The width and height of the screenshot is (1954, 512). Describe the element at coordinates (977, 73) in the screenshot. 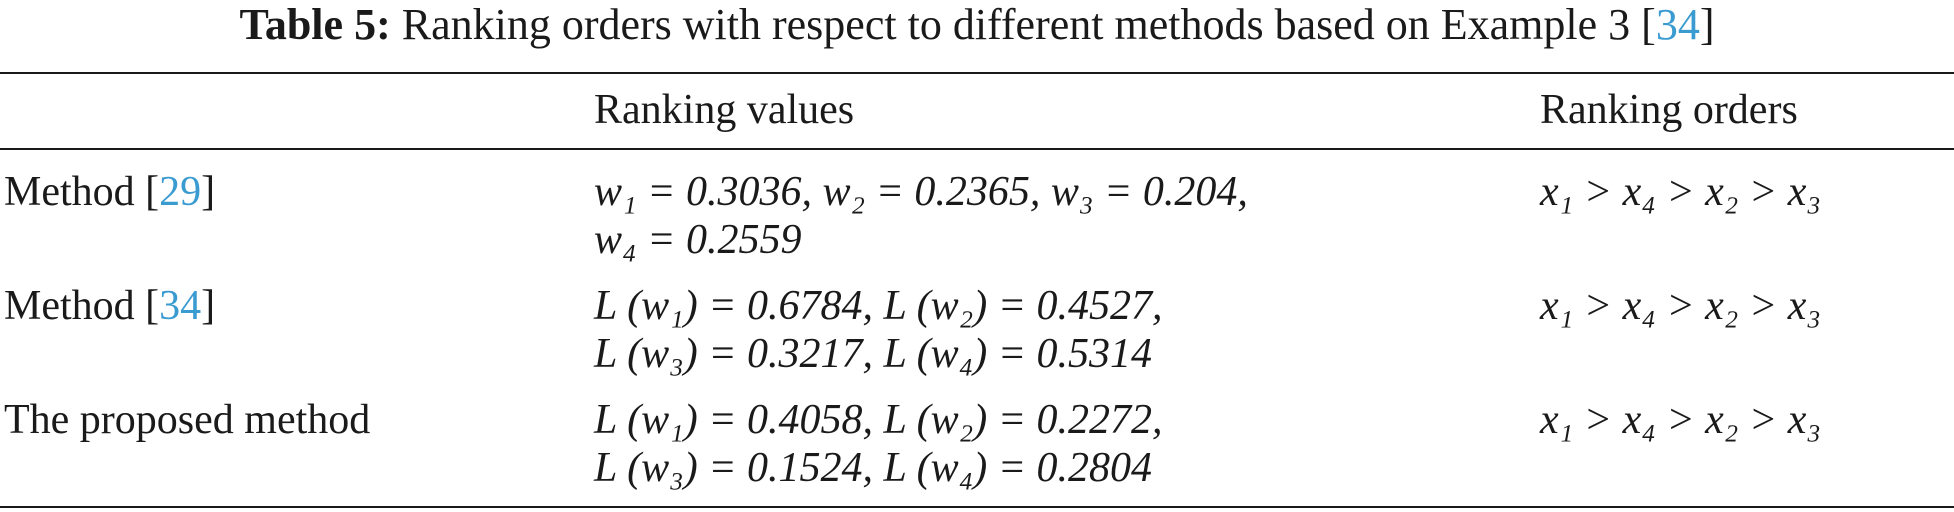

I see `table-top-rule` at that location.